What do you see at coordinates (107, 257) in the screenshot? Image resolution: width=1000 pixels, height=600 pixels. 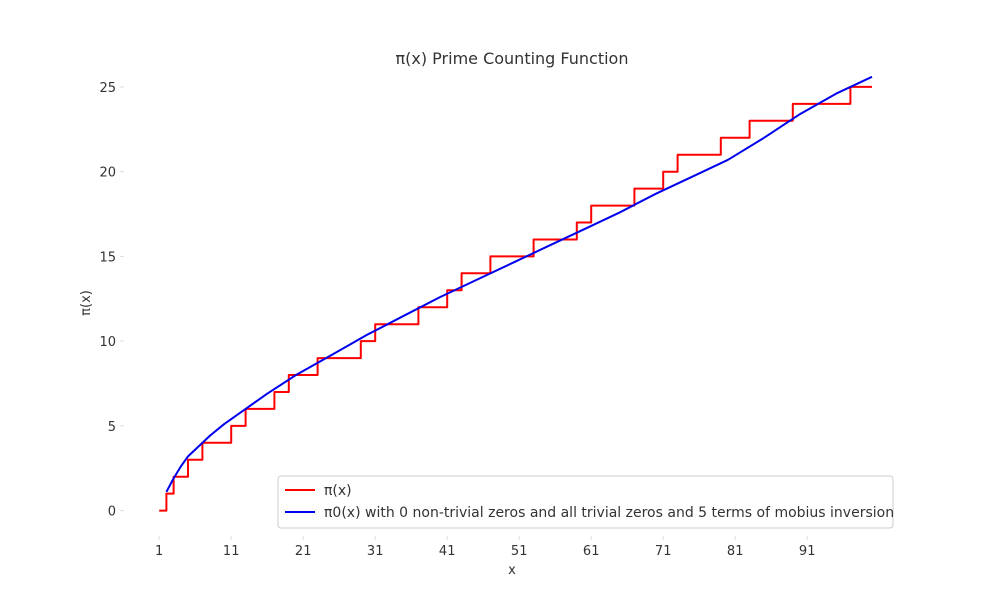 I see `y-tick-label: 15` at bounding box center [107, 257].